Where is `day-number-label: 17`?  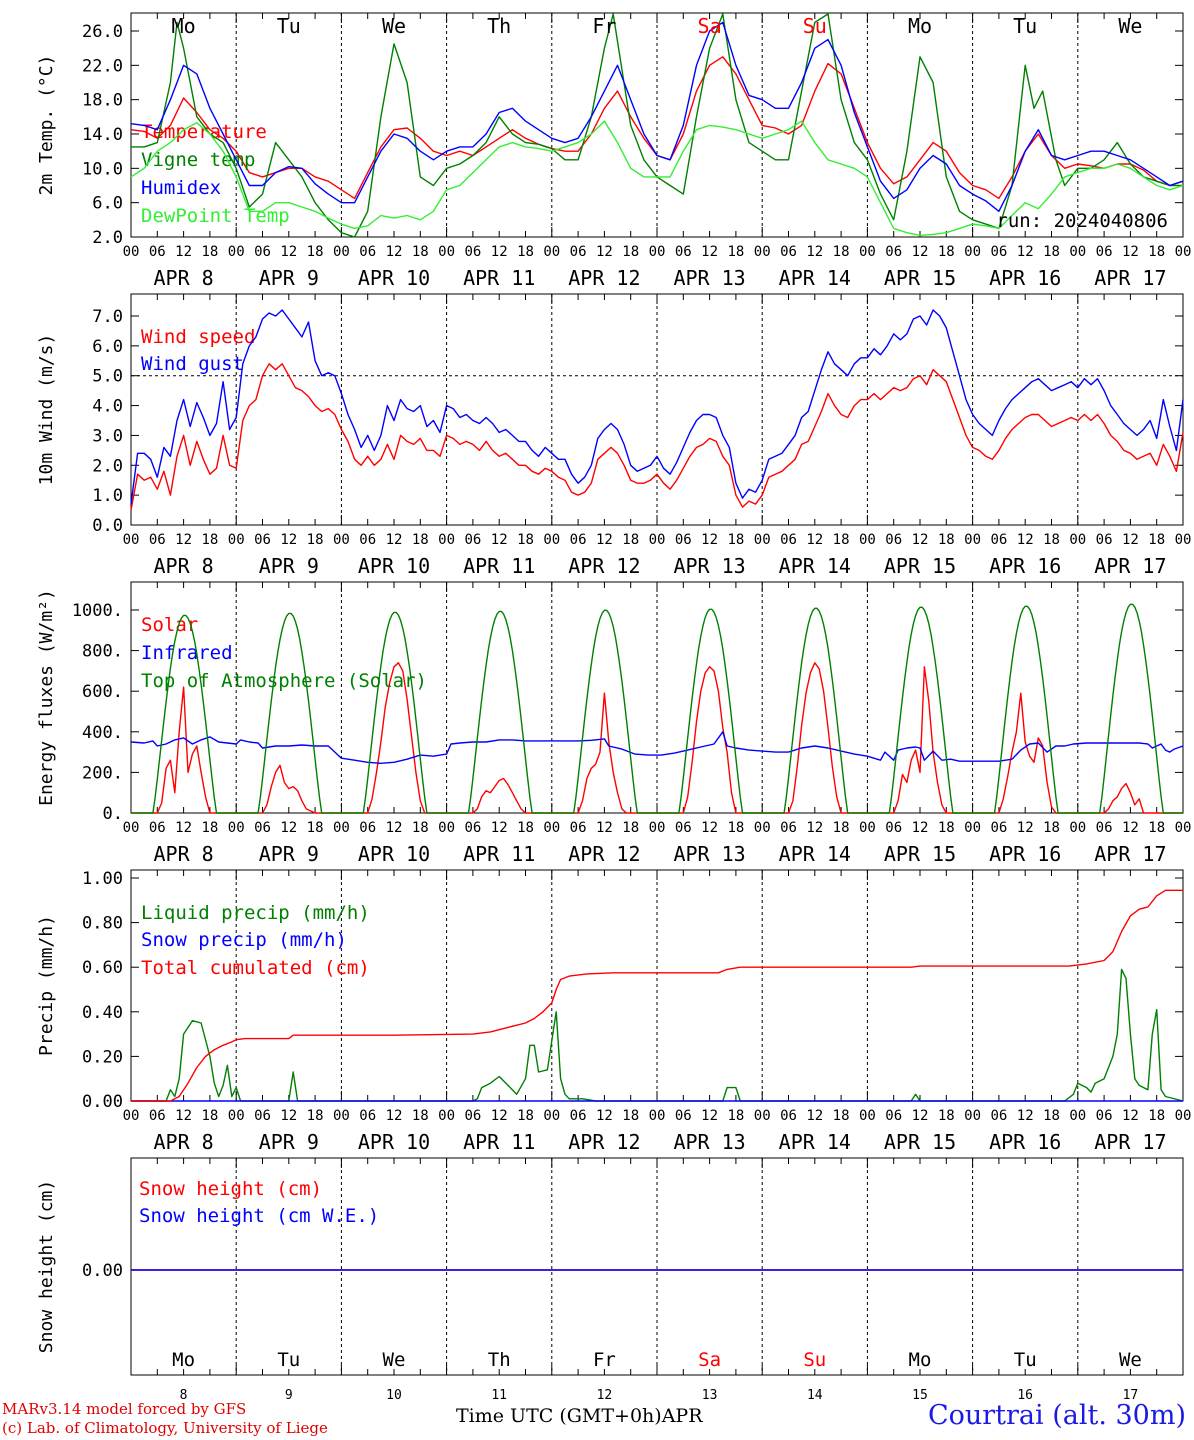
day-number-label: 17 is located at coordinates (1131, 1395).